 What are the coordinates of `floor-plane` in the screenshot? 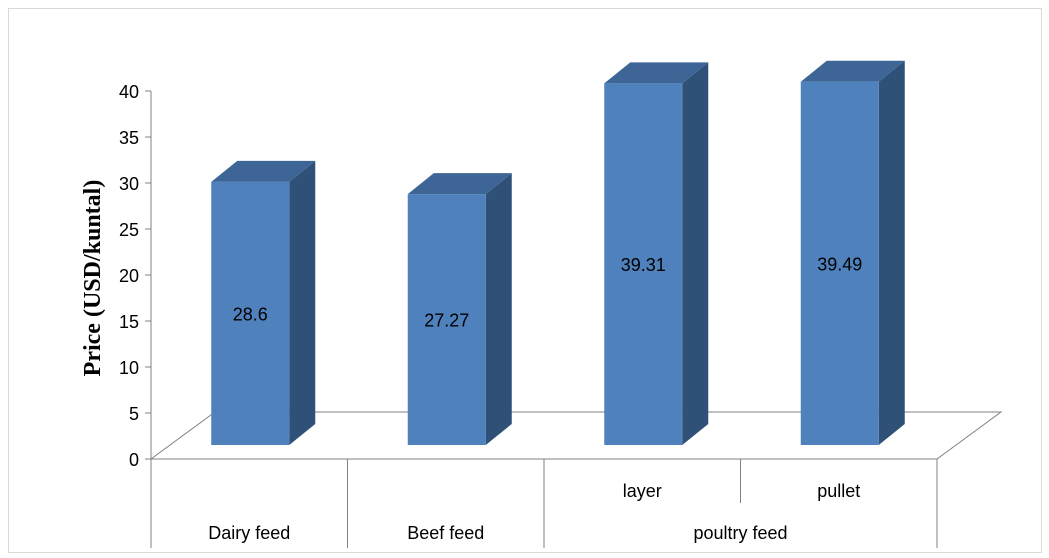 It's located at (576, 435).